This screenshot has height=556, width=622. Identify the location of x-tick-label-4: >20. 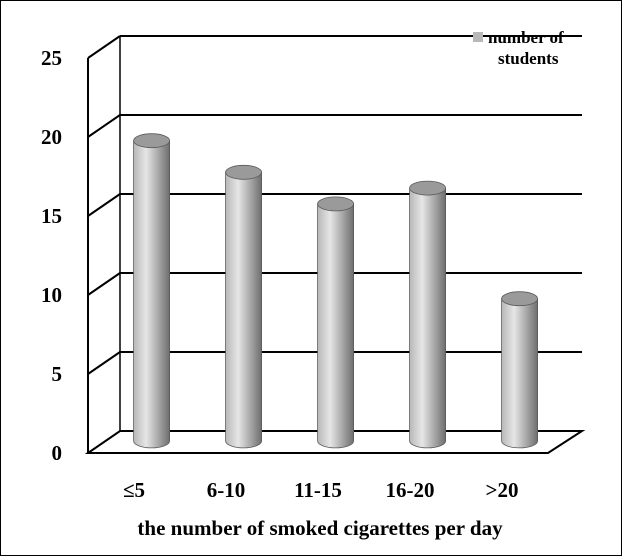
(502, 490).